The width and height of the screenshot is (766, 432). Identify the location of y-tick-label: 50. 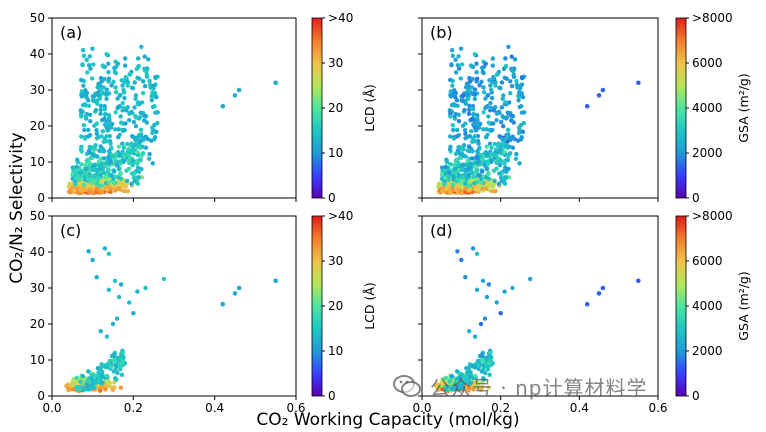
(37, 18).